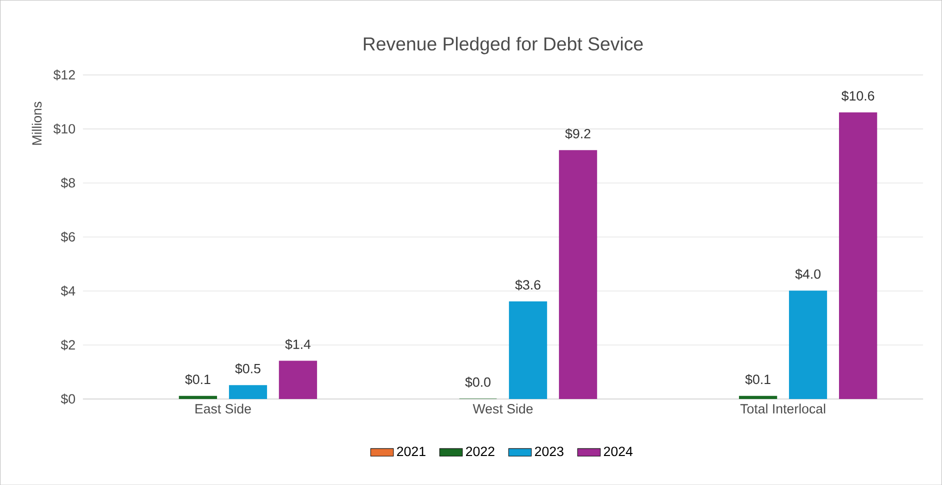  Describe the element at coordinates (64, 74) in the screenshot. I see `y-tick-label: $12` at that location.